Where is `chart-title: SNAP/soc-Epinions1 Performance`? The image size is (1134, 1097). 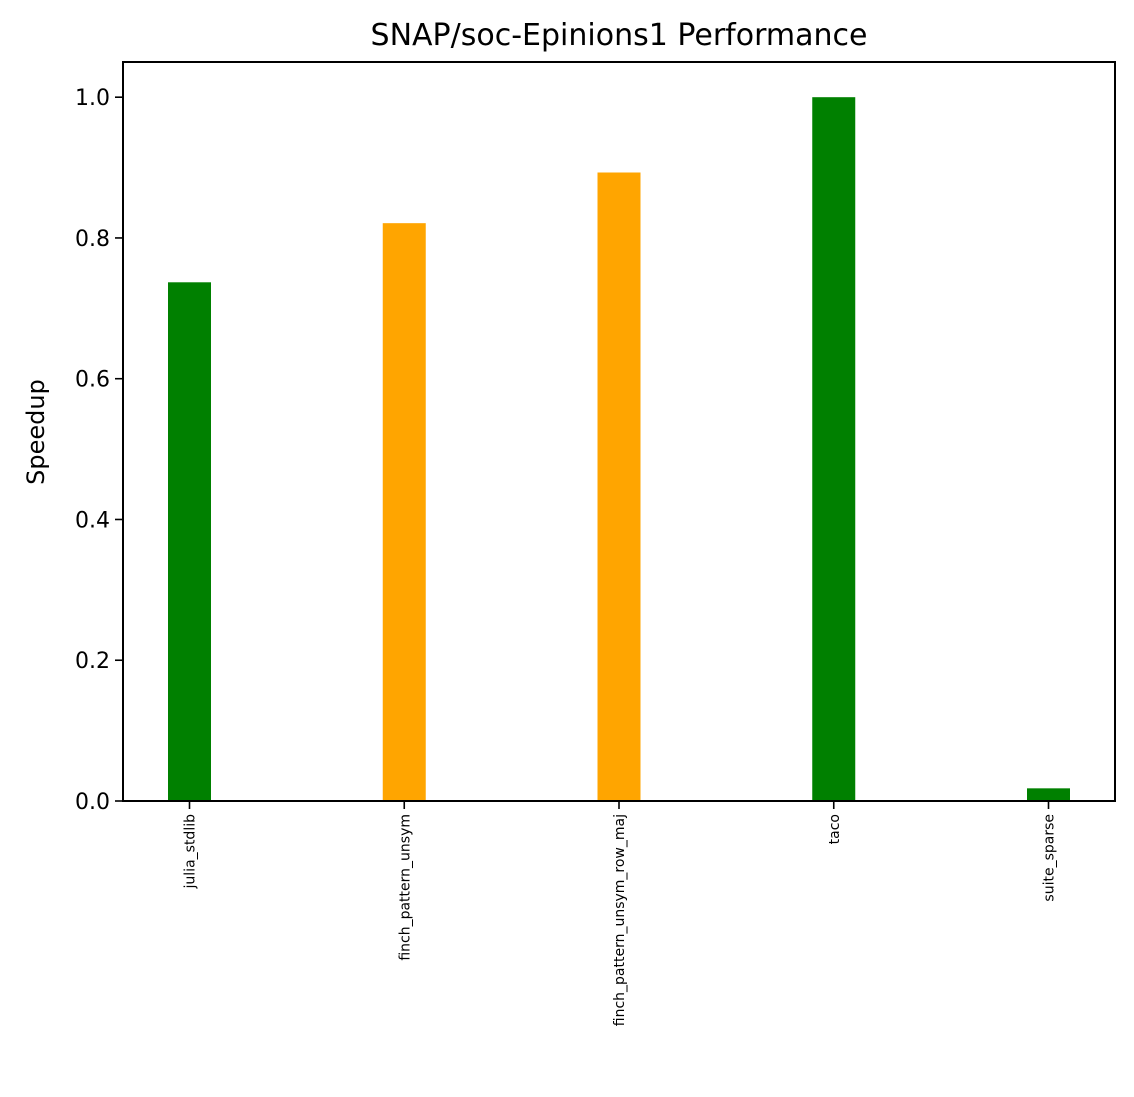
chart-title: SNAP/soc-Epinions1 Performance is located at coordinates (619, 35).